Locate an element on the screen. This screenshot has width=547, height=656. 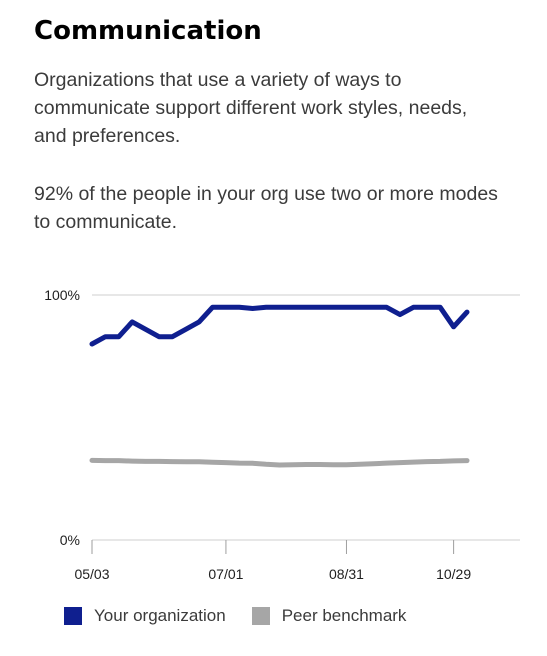
y-tick-label: 0% is located at coordinates (70, 540).